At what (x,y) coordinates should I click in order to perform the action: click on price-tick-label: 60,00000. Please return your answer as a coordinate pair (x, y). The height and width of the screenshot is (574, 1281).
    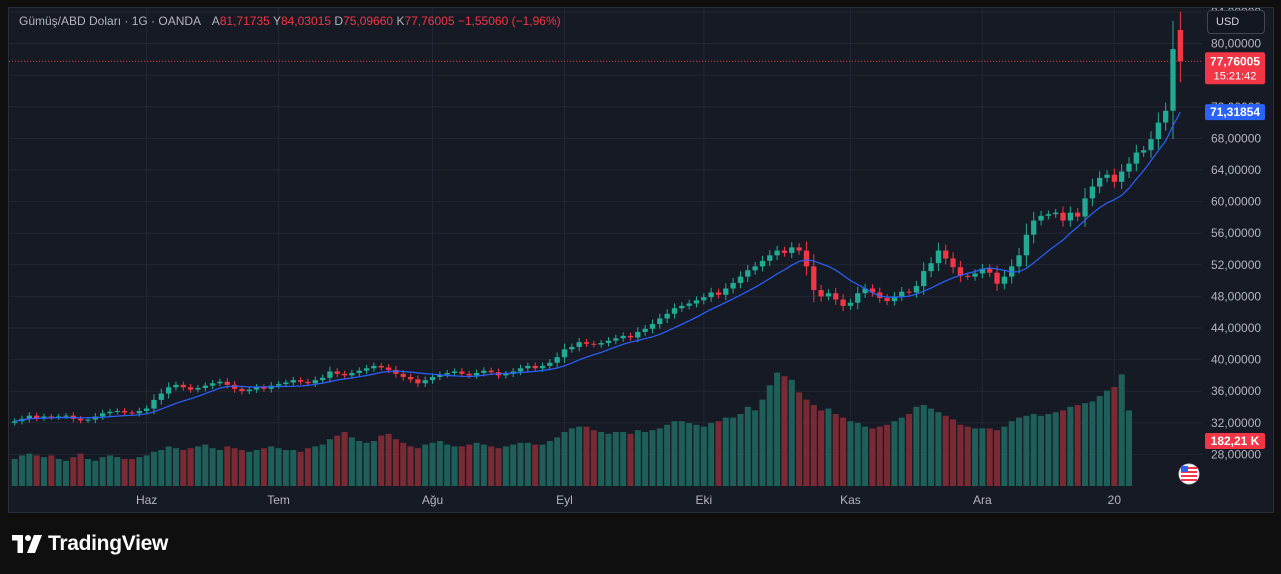
    Looking at the image, I should click on (1236, 202).